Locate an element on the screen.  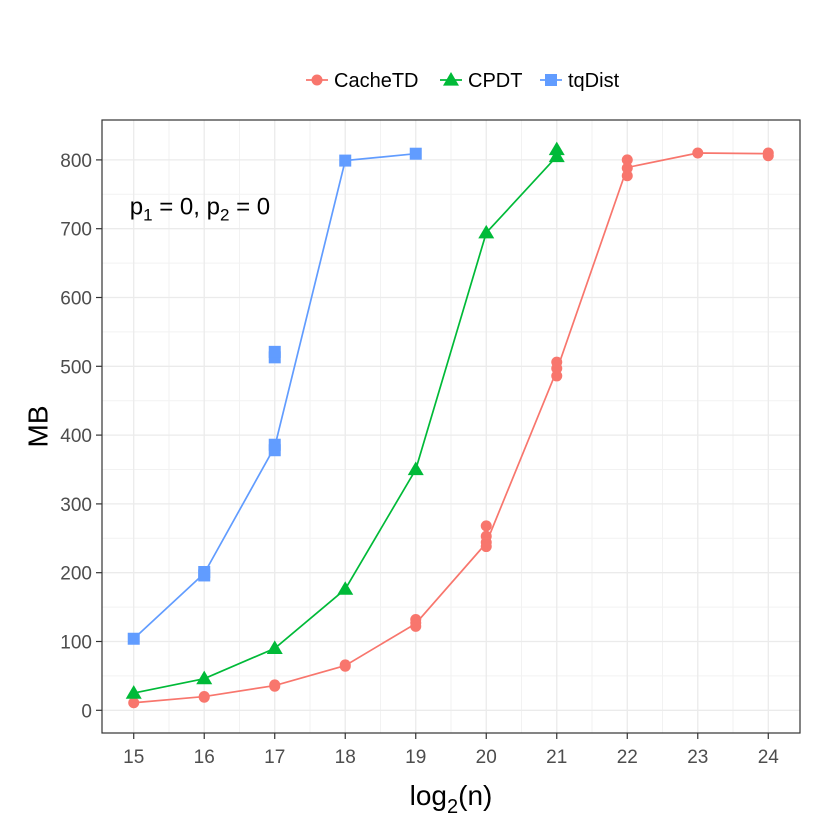
legend: CacheTD CPDT tqDist is located at coordinates (463, 81).